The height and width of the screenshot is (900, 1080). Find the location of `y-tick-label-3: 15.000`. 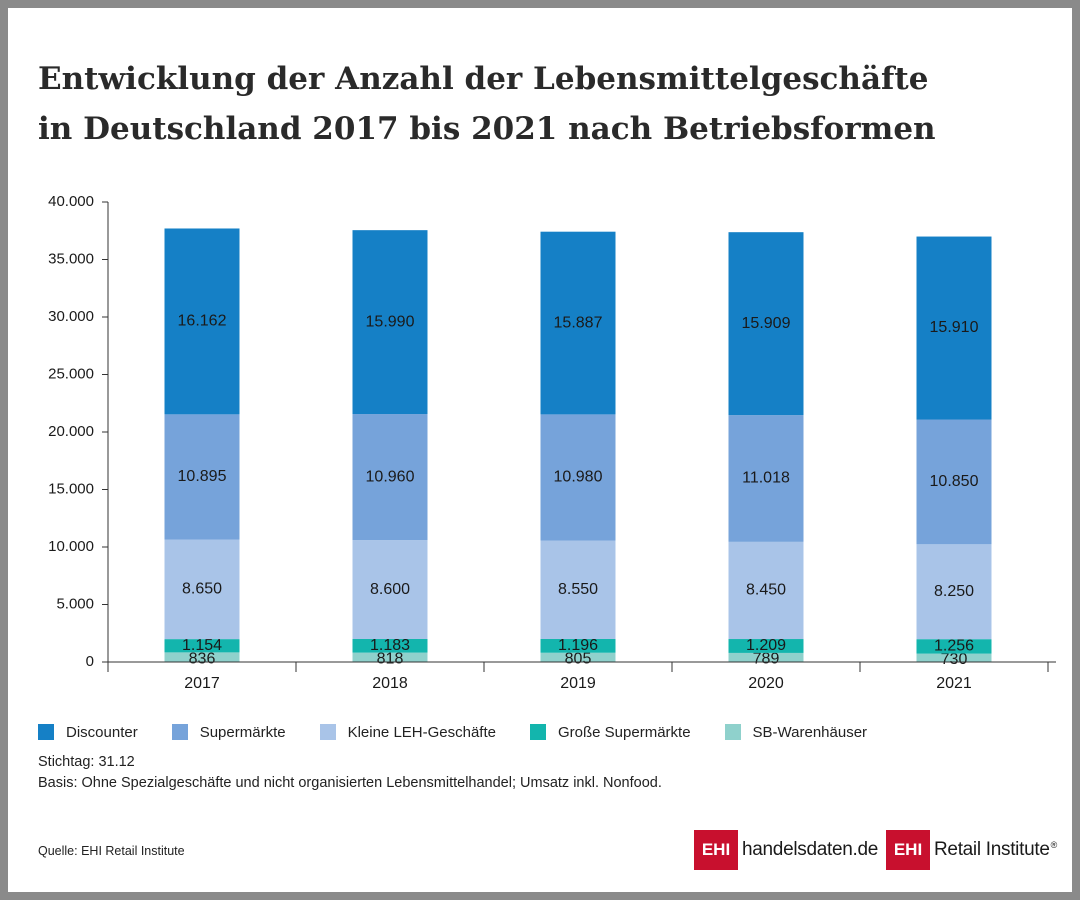

y-tick-label-3: 15.000 is located at coordinates (71, 488).